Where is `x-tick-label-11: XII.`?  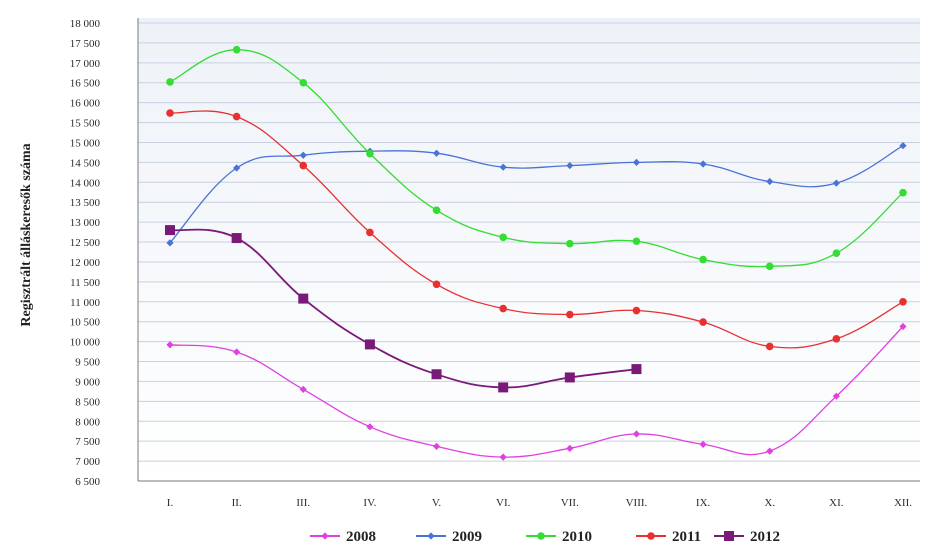
x-tick-label-11: XII. is located at coordinates (903, 503).